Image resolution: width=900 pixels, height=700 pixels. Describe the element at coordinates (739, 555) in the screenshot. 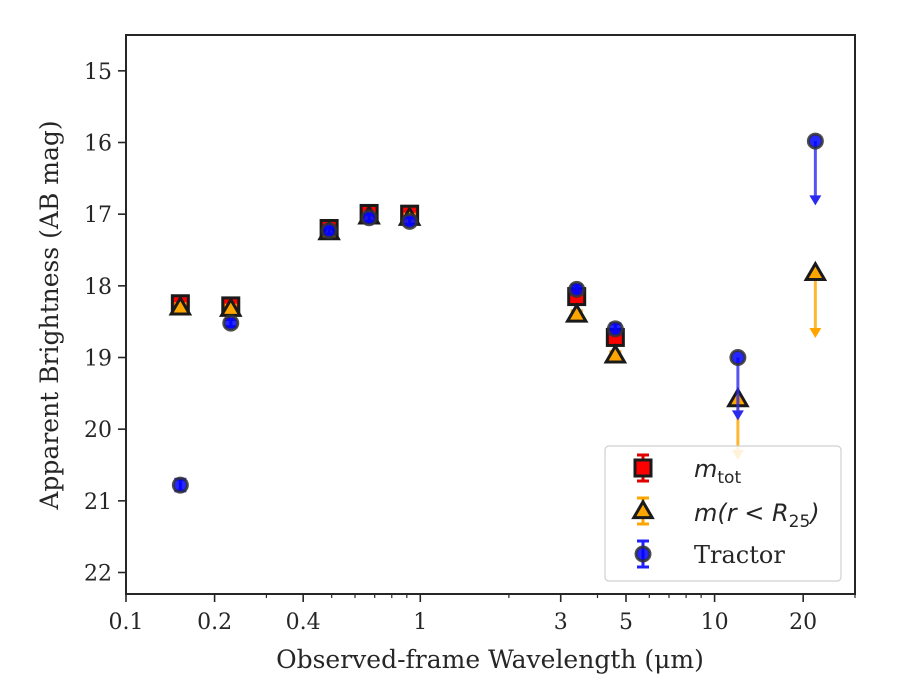

I see `legend-label-tractor: Tractor` at that location.